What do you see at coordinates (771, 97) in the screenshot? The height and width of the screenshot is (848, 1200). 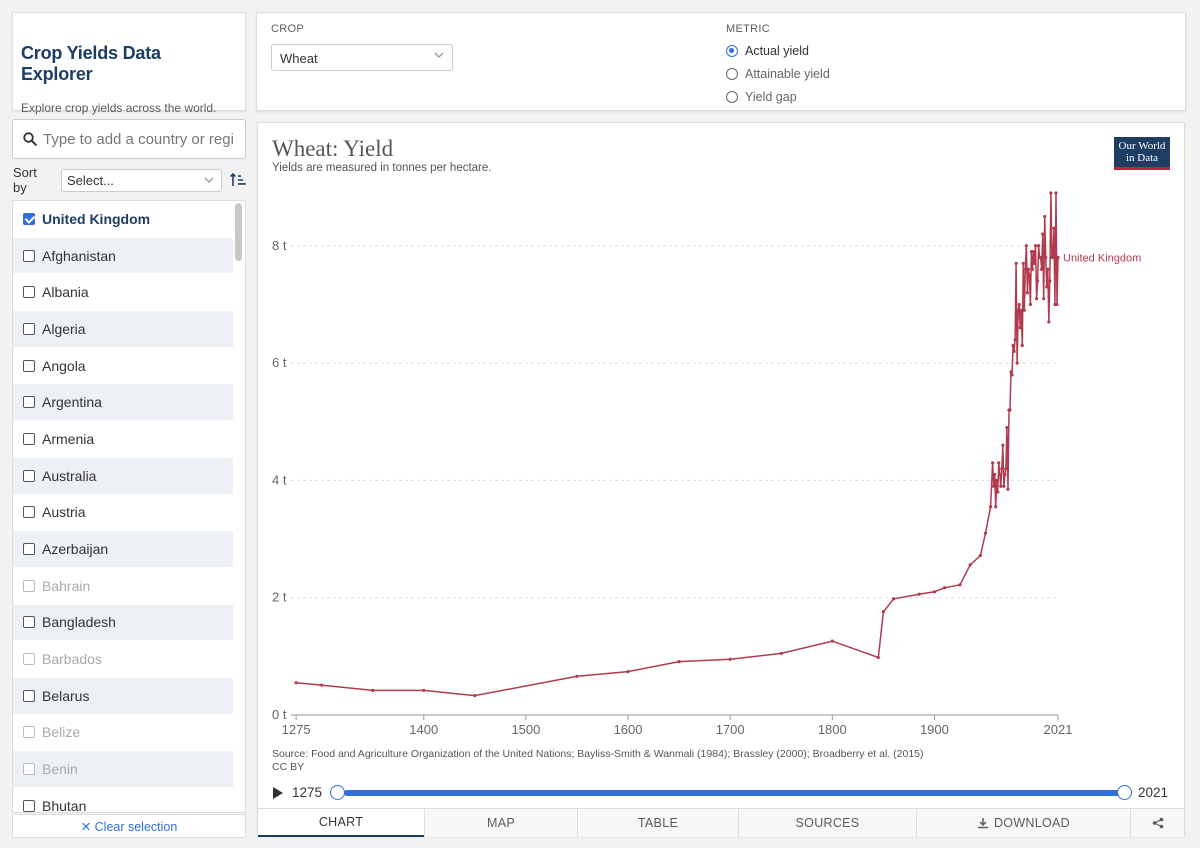 I see `metric-option-label: Yield gap` at bounding box center [771, 97].